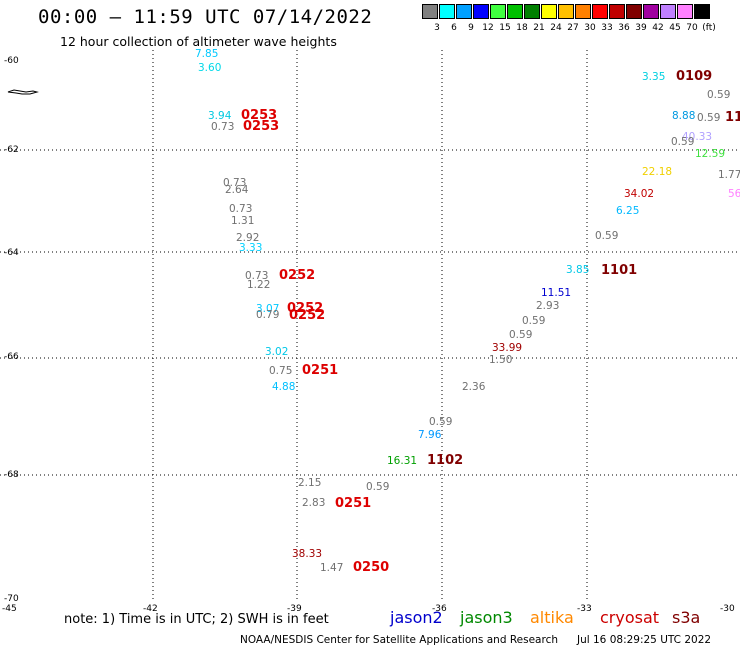 The image size is (740, 650). Describe the element at coordinates (294, 609) in the screenshot. I see `longitude-label: -39` at that location.